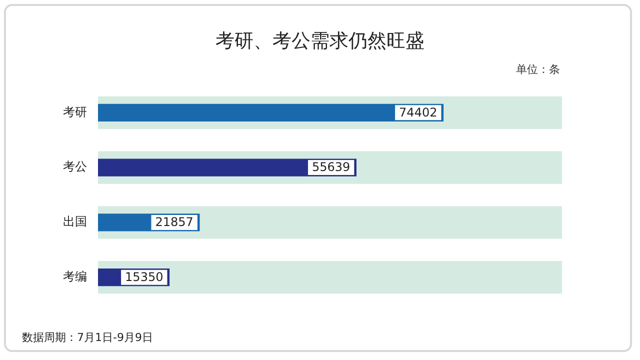  Describe the element at coordinates (75, 111) in the screenshot. I see `y-tick-label: 考研` at that location.